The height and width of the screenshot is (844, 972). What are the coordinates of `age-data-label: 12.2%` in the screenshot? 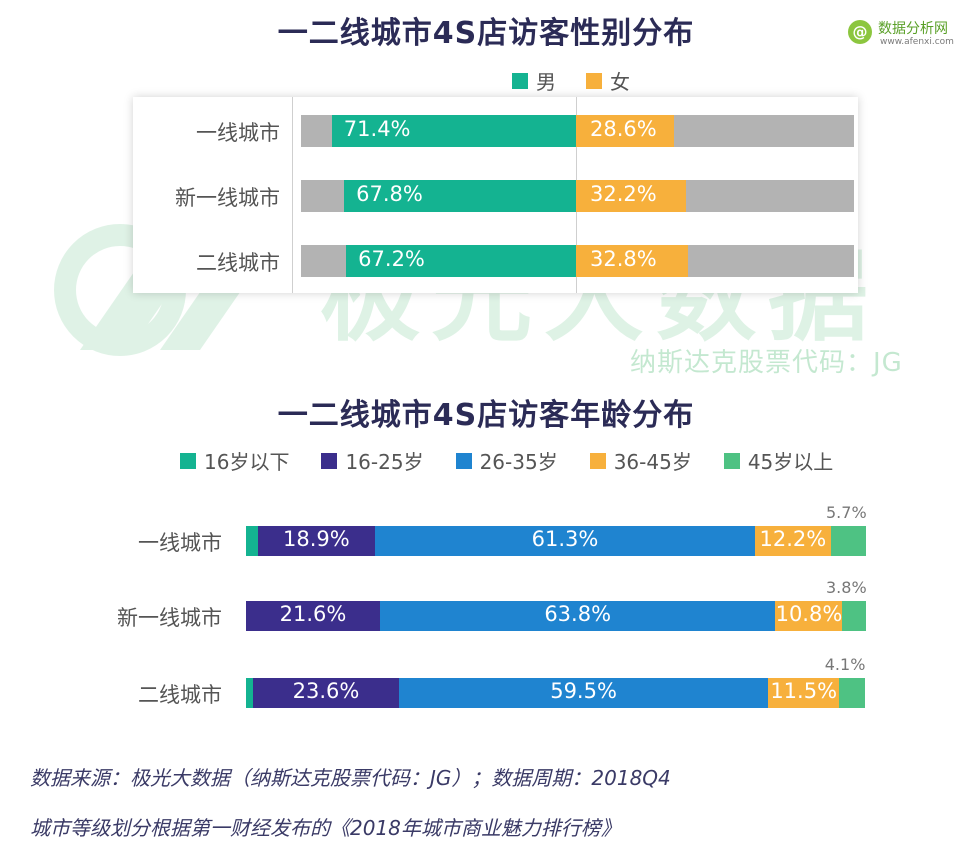 It's located at (793, 539).